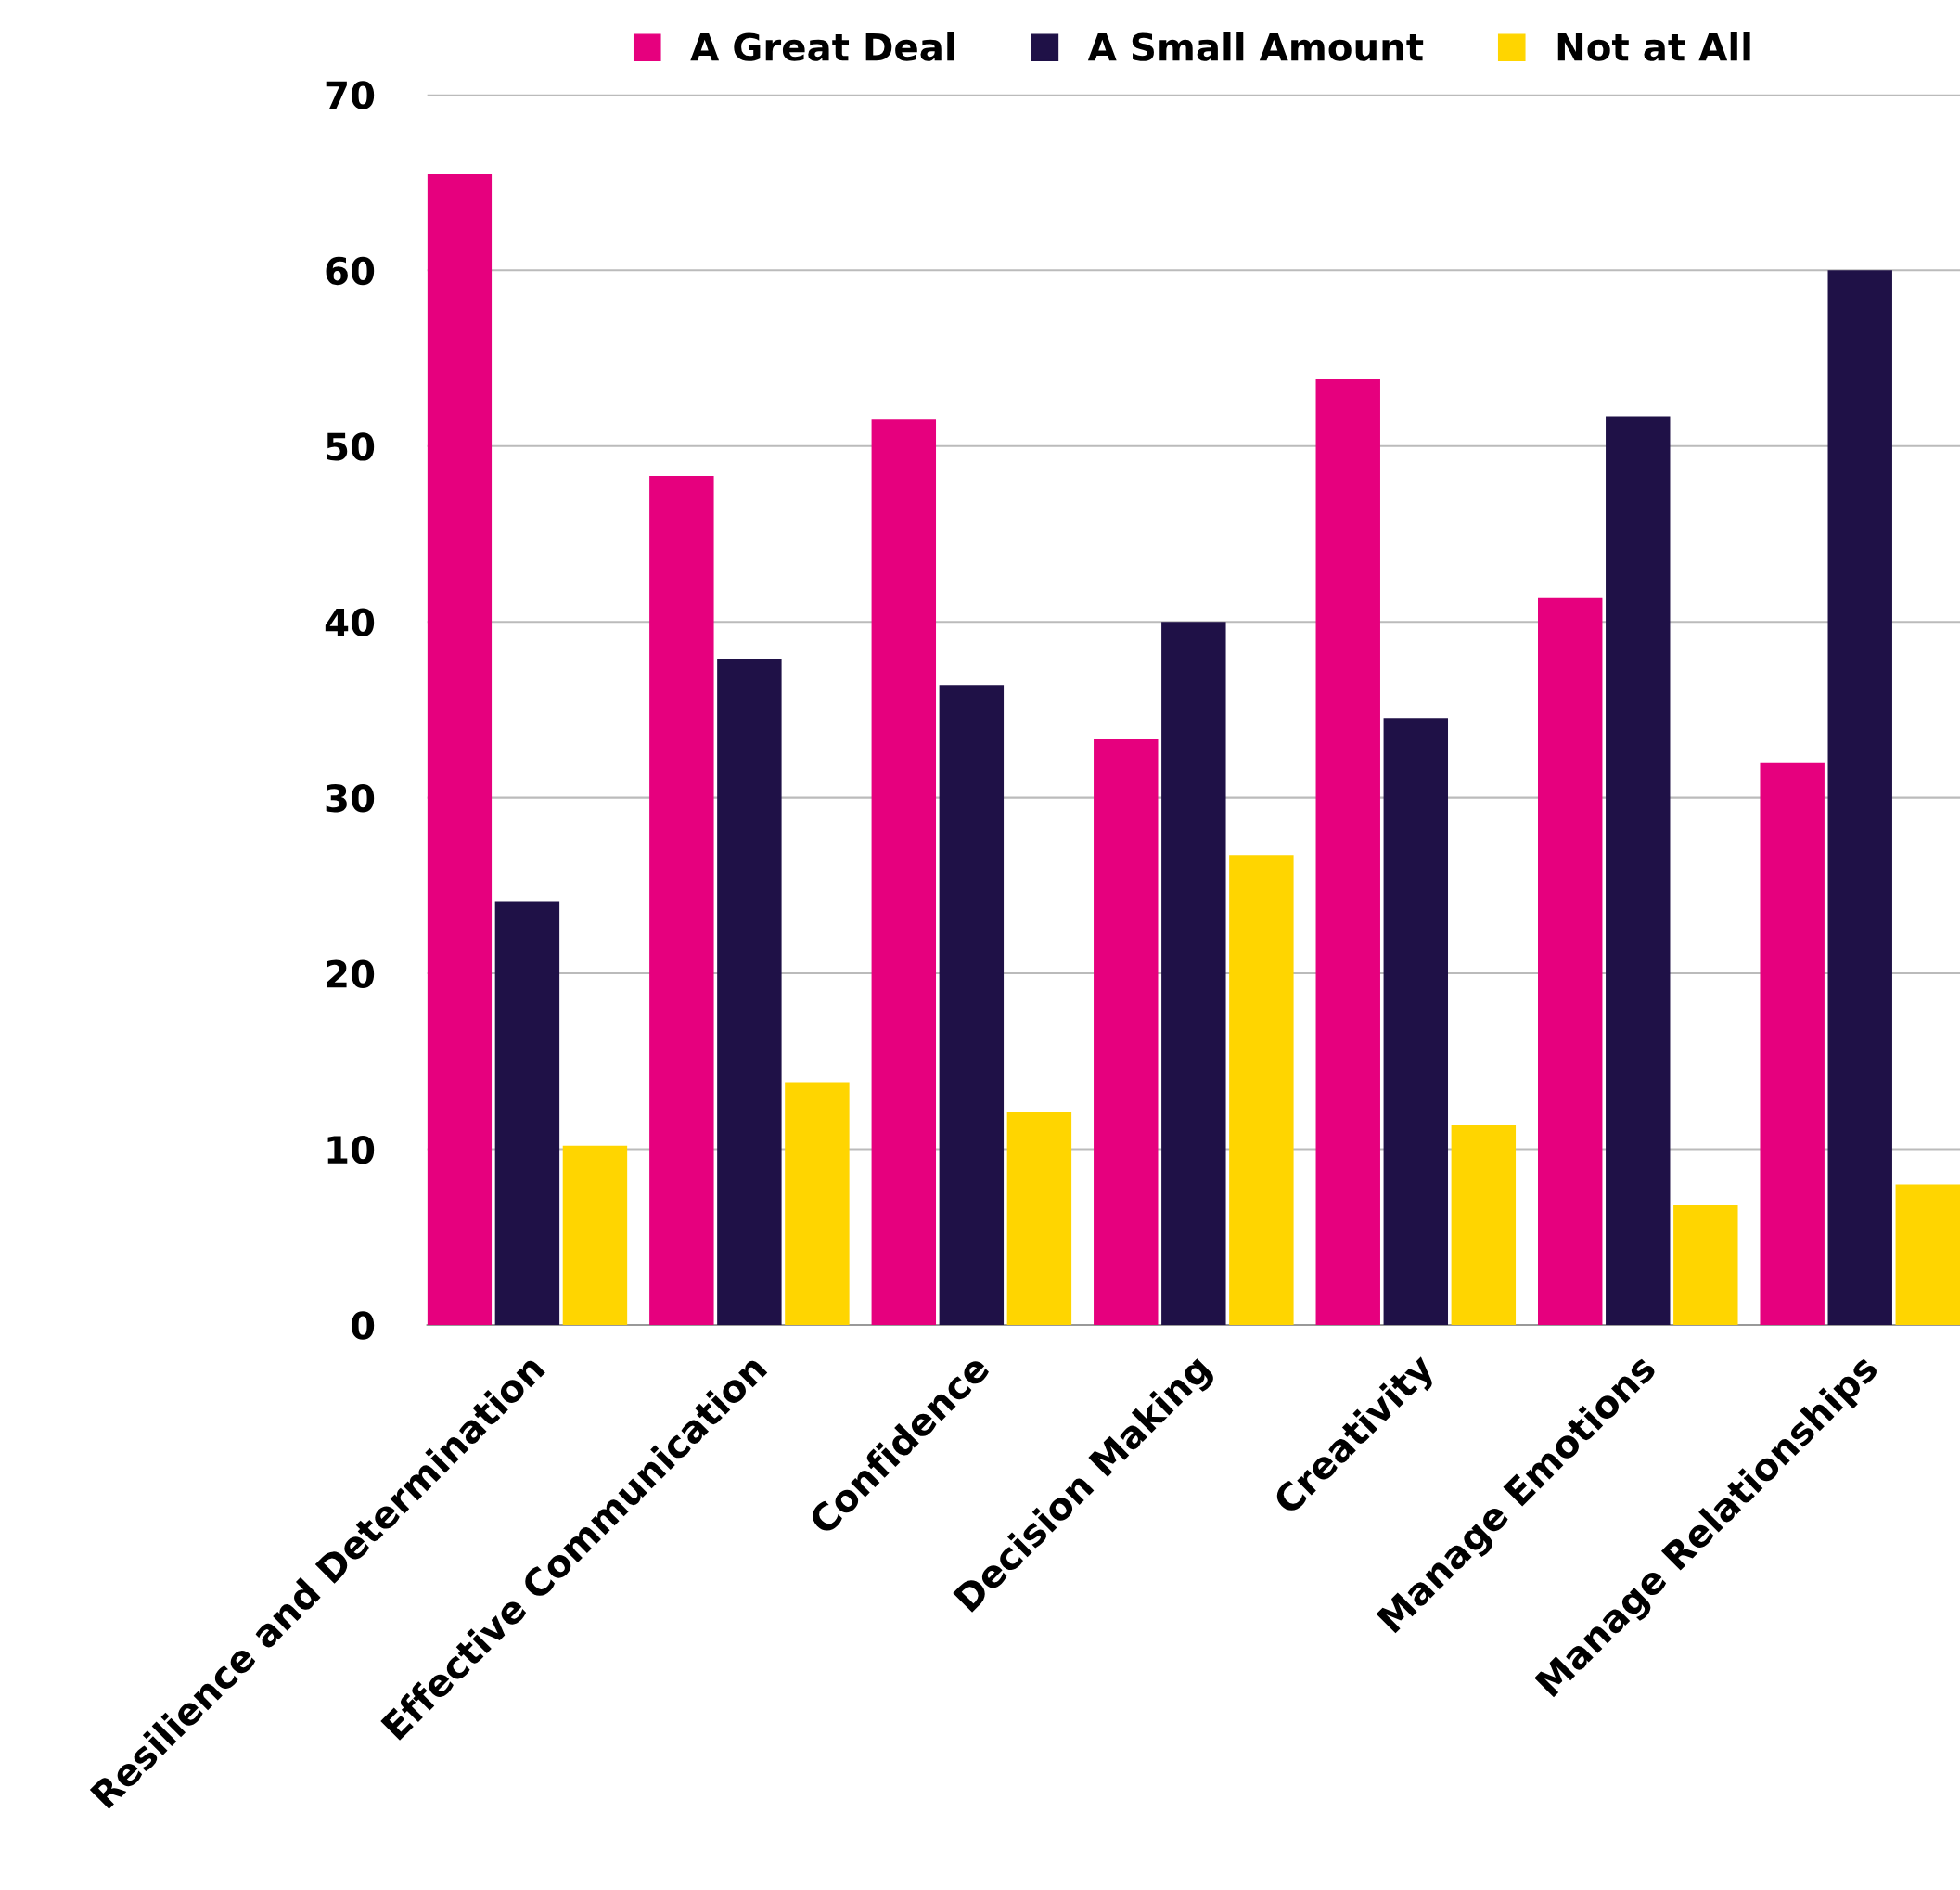 This screenshot has height=1890, width=1960. Describe the element at coordinates (350, 622) in the screenshot. I see `y-tick-label: 40` at that location.